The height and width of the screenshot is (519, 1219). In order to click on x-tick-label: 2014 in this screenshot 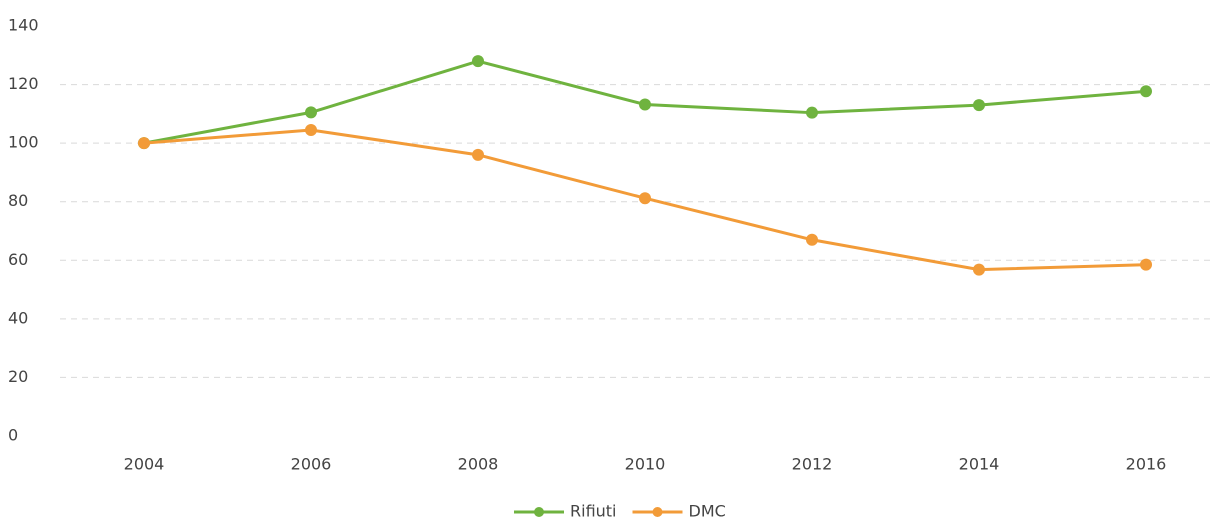, I will do `click(979, 464)`.